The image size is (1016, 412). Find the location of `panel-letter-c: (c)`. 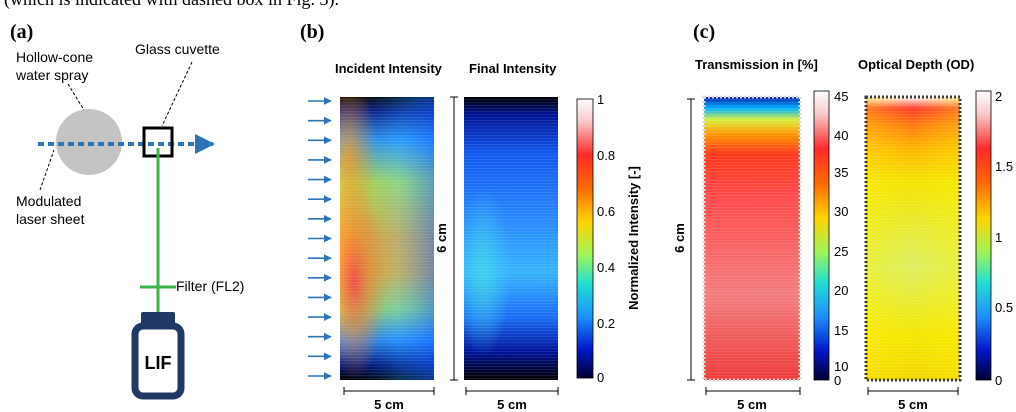

panel-letter-c: (c) is located at coordinates (704, 32).